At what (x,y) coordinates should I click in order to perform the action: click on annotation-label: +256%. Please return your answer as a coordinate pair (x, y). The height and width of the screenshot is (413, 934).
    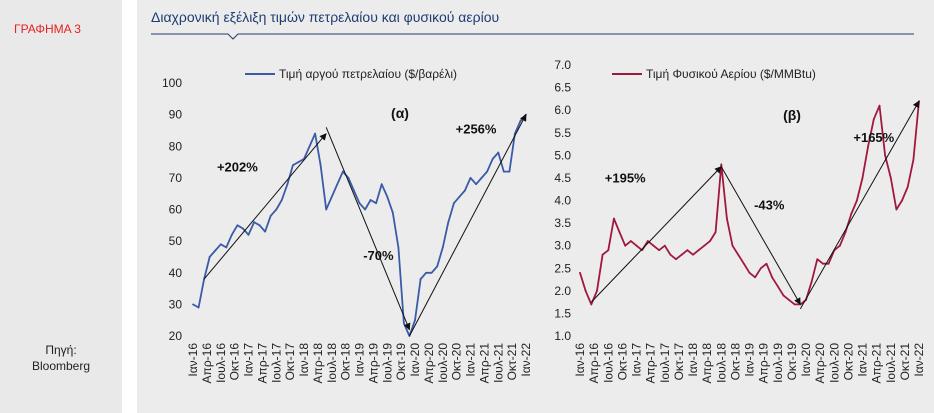
    Looking at the image, I should click on (476, 129).